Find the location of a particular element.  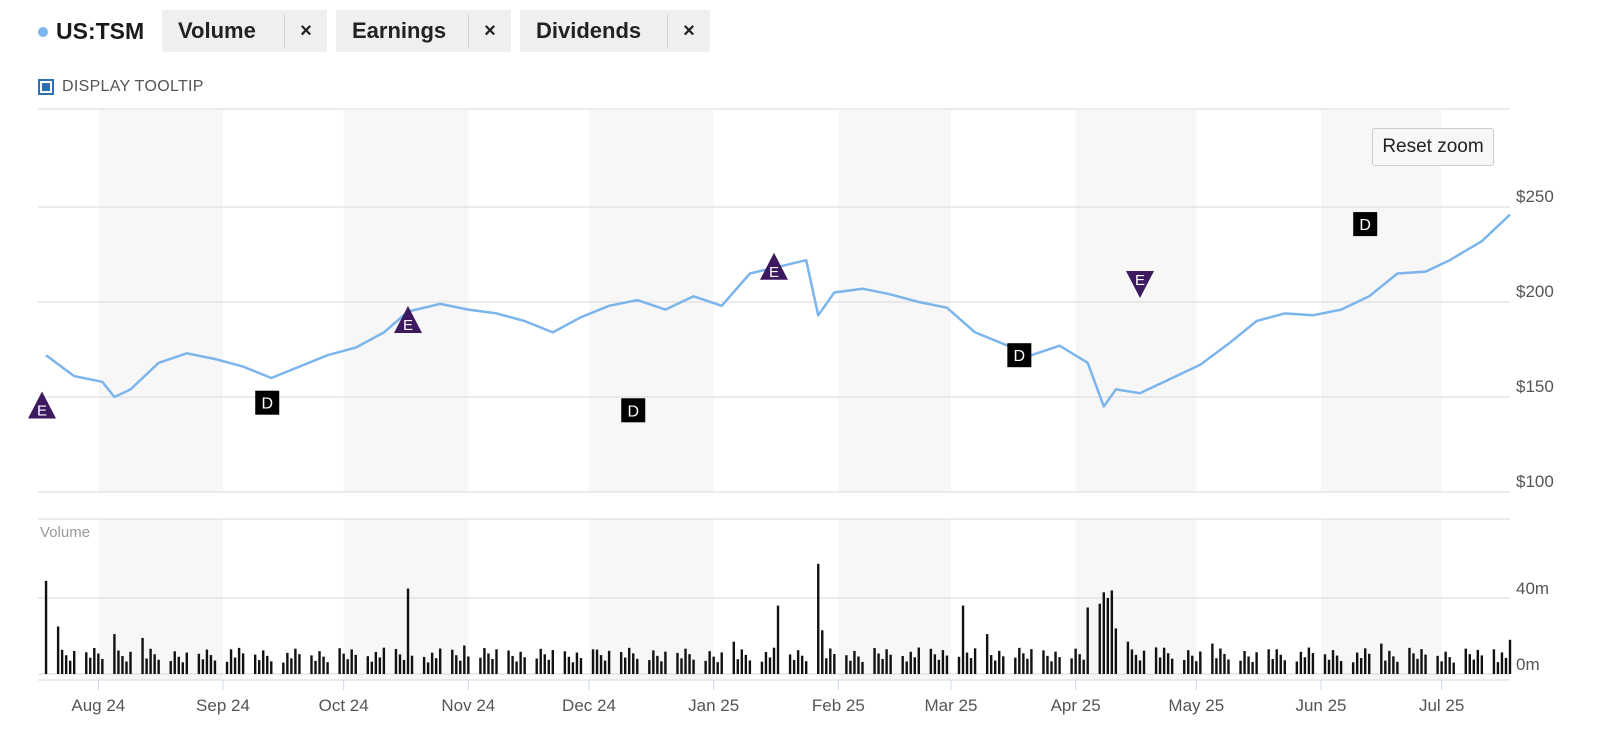

reset-zoom-button: Reset zoom is located at coordinates (1433, 147).